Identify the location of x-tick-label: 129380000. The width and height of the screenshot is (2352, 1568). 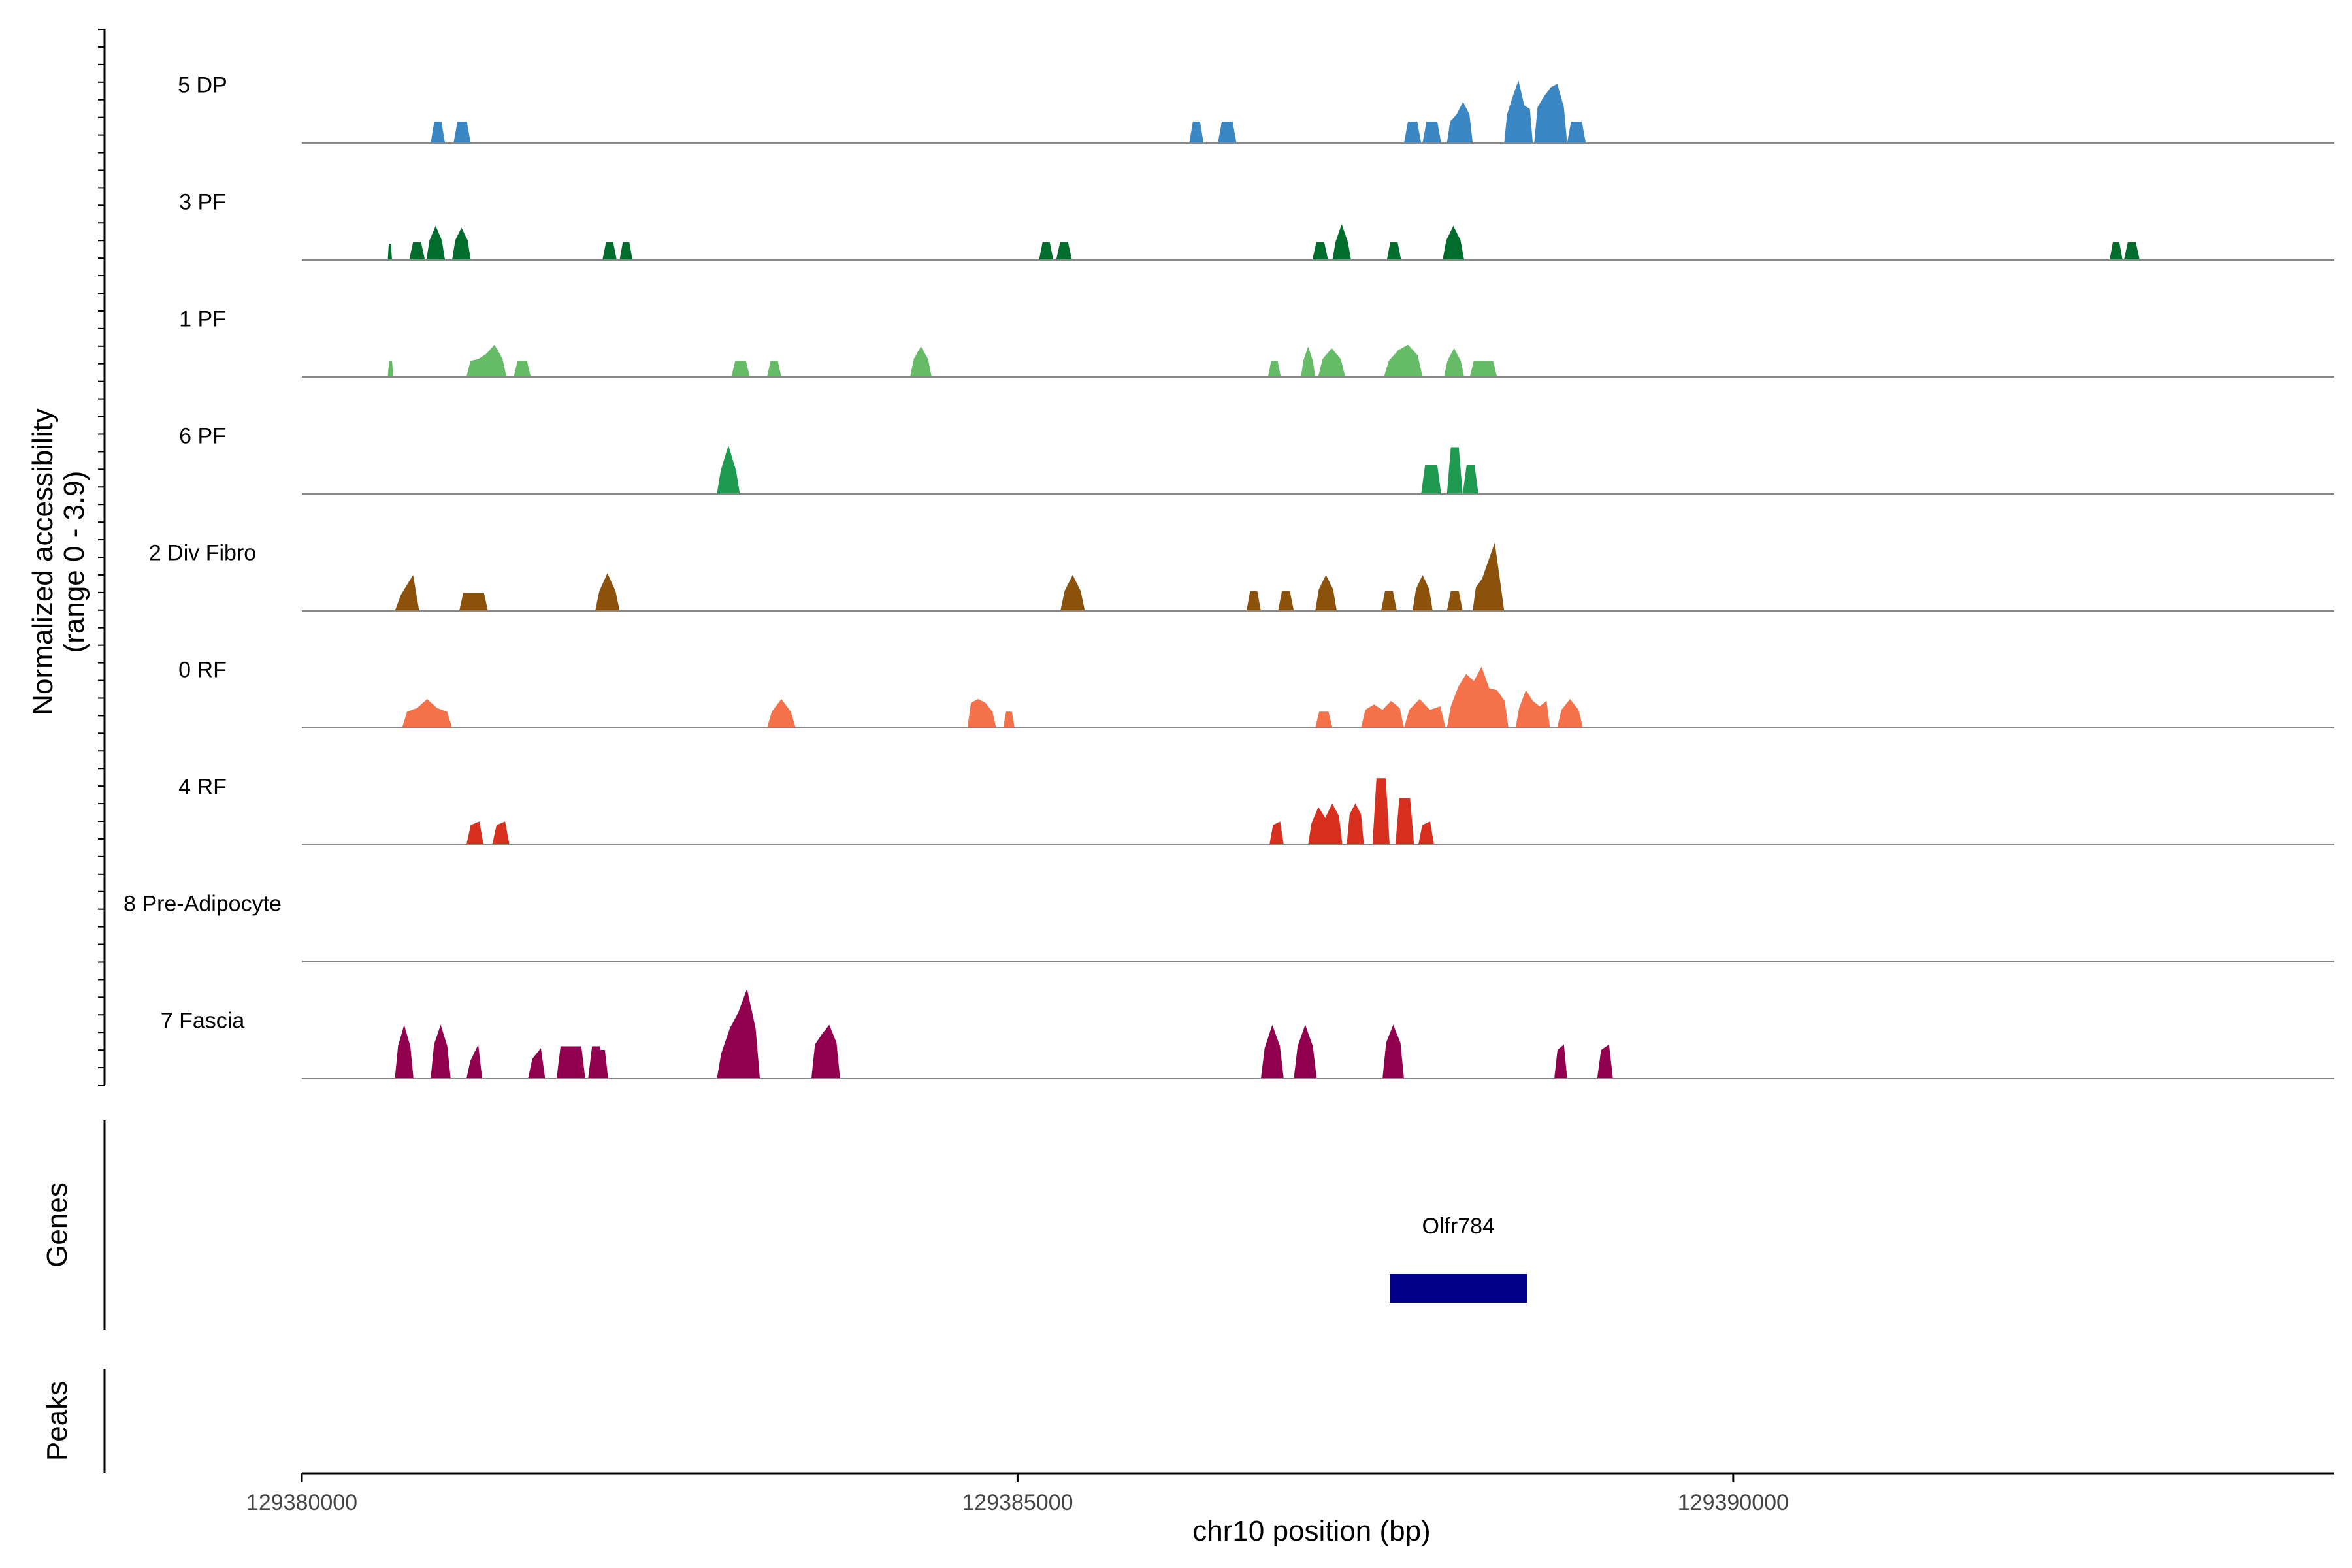
(301, 1502).